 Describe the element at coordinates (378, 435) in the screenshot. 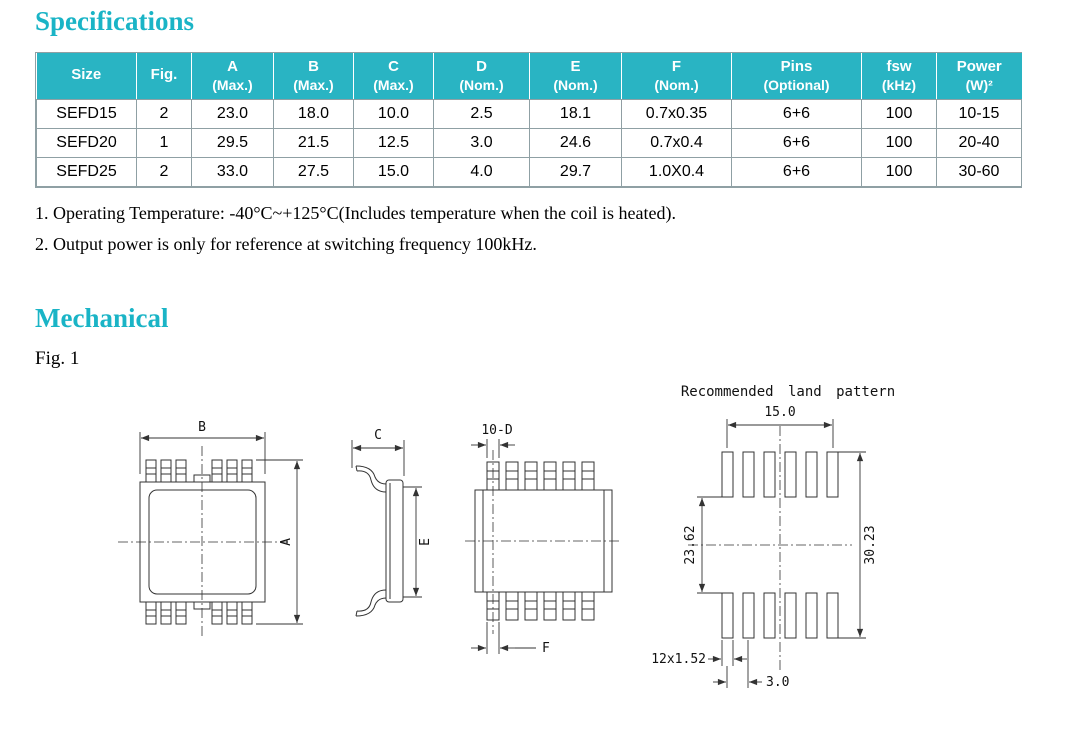

I see `dim-label-c: C` at that location.